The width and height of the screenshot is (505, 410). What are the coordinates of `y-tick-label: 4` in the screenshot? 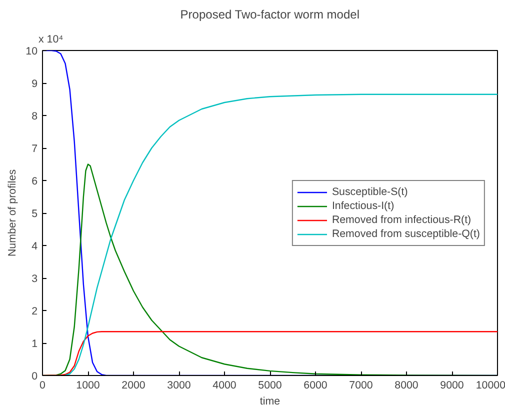 It's located at (35, 246).